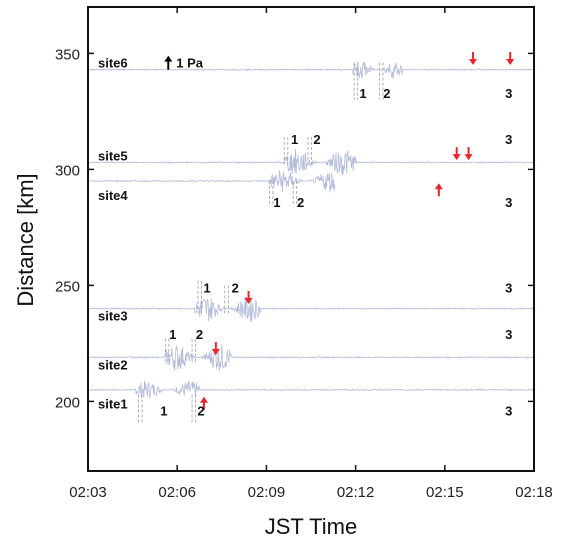 This screenshot has width=570, height=547. I want to click on phase-label-site2-1: 1, so click(172, 334).